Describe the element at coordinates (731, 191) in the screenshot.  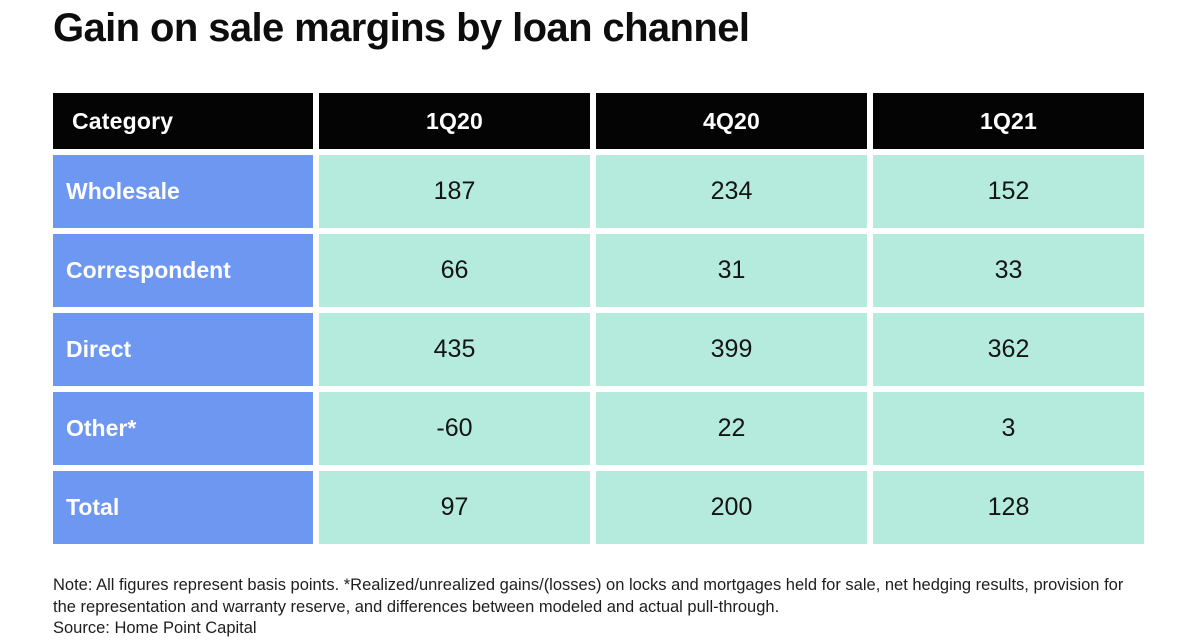
I see `cell-wholesale-4q20: 234` at that location.